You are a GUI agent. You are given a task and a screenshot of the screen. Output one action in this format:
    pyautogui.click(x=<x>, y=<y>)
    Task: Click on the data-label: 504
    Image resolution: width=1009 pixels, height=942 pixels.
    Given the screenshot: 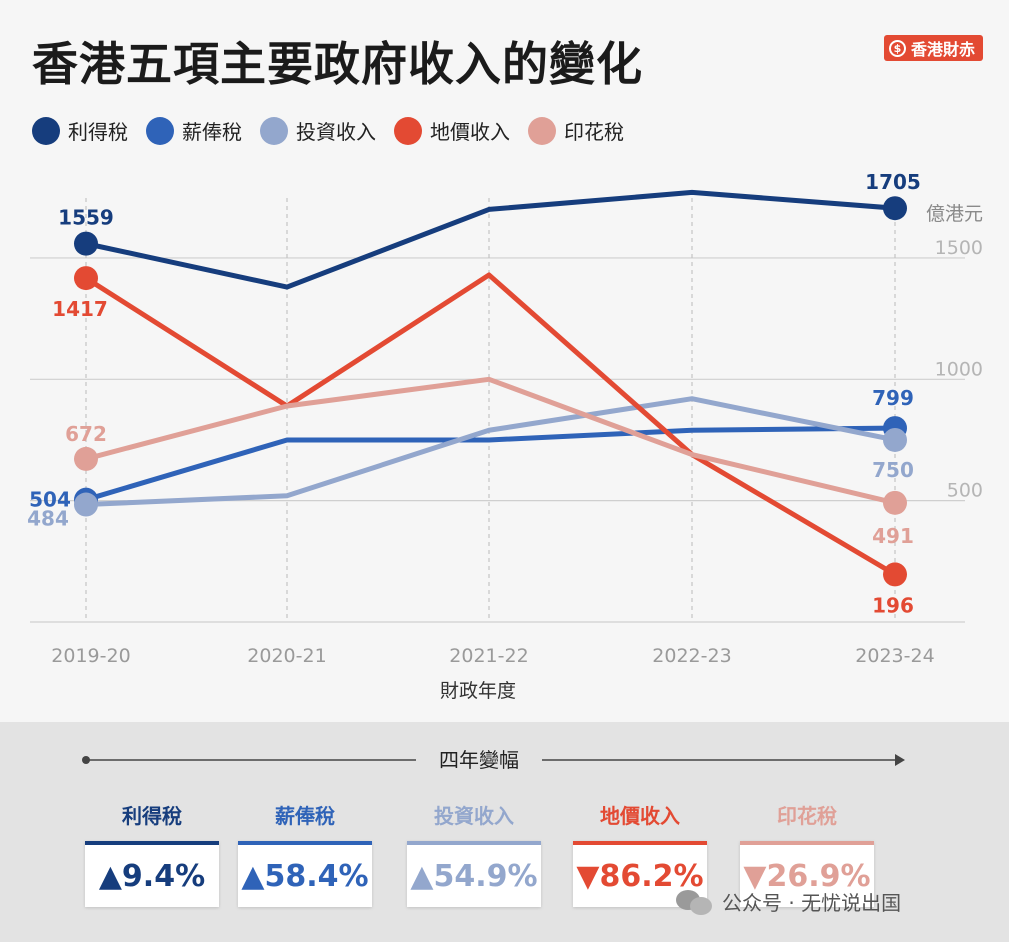 What is the action you would take?
    pyautogui.click(x=50, y=500)
    